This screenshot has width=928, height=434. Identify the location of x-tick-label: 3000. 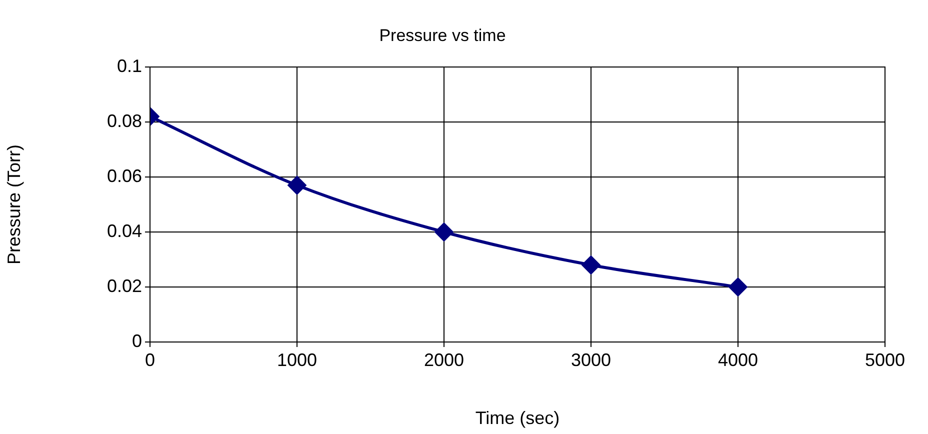
(591, 360).